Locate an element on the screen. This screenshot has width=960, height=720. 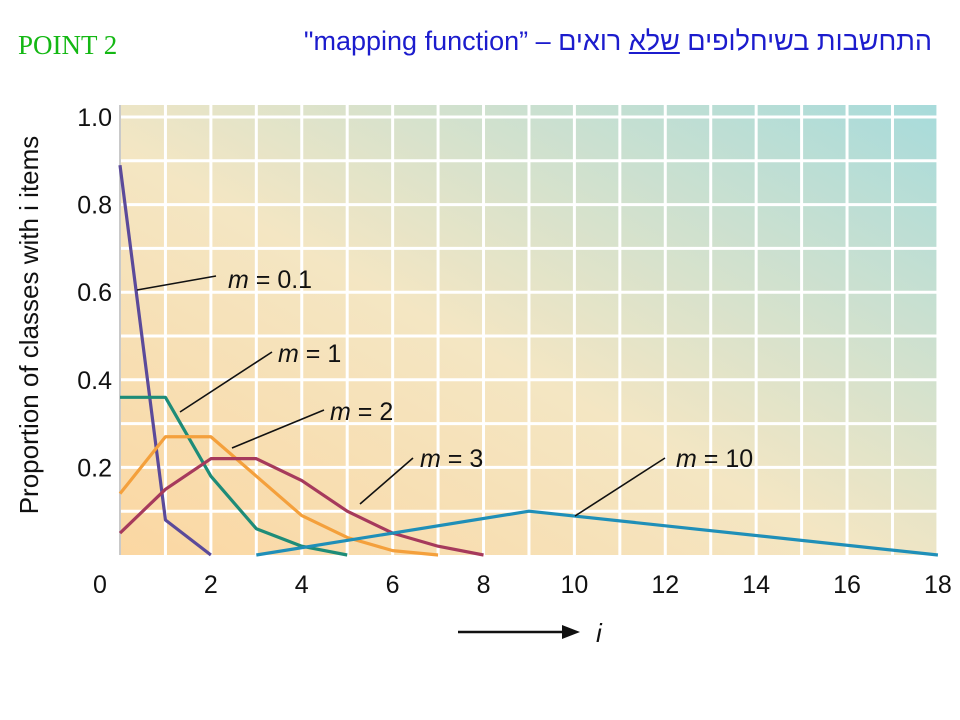
x-tick-label: 2 is located at coordinates (211, 585).